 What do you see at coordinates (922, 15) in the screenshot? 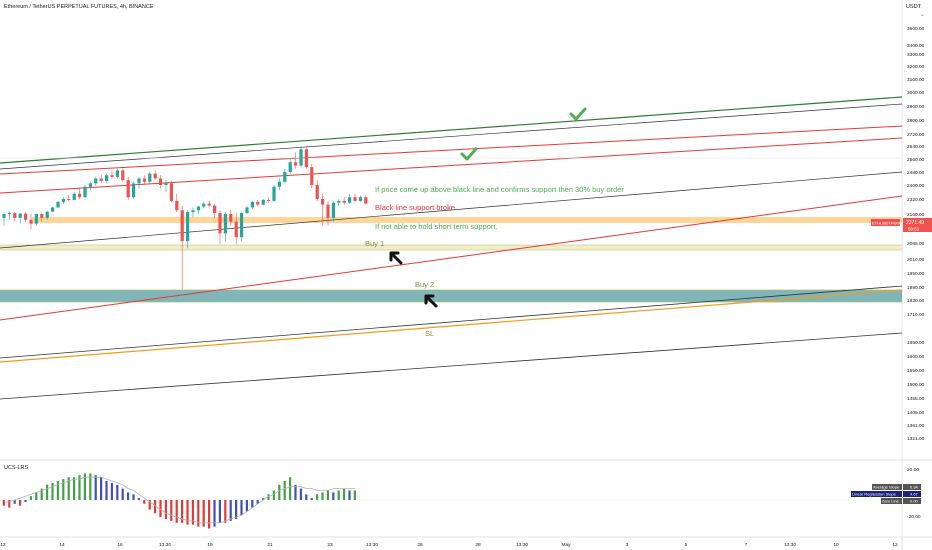
I see `chevron-down-icon: ⌄` at bounding box center [922, 15].